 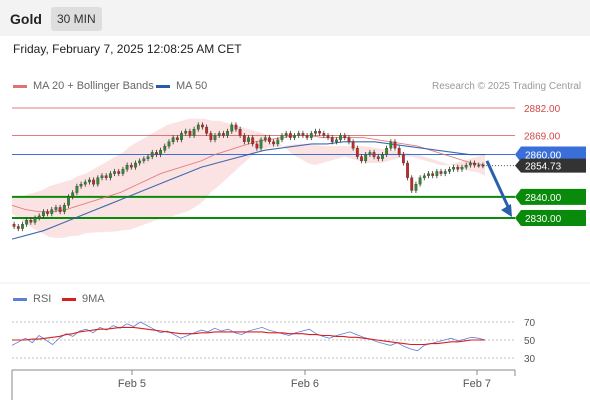 I want to click on legend-ma50: MA 50, so click(x=181, y=86).